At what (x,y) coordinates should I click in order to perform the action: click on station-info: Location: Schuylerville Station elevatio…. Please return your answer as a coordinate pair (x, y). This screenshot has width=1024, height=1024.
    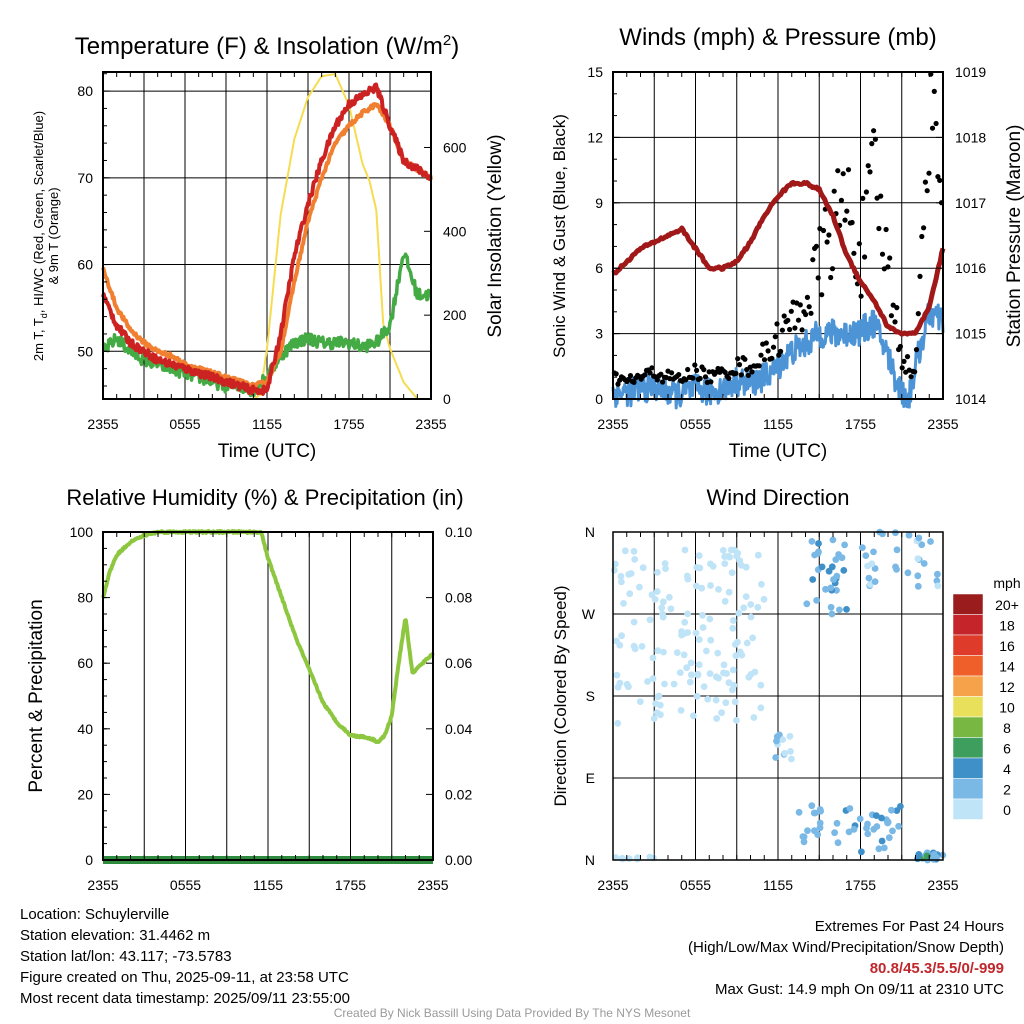
    Looking at the image, I should click on (185, 956).